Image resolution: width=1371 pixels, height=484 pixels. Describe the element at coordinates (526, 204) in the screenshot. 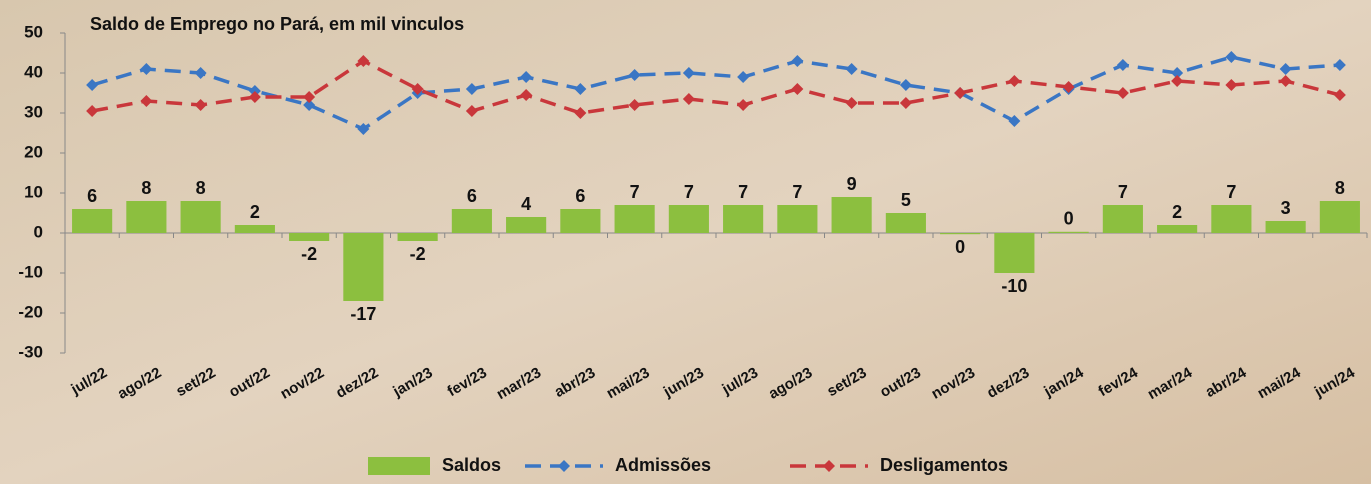

I see `data-label: 4` at that location.